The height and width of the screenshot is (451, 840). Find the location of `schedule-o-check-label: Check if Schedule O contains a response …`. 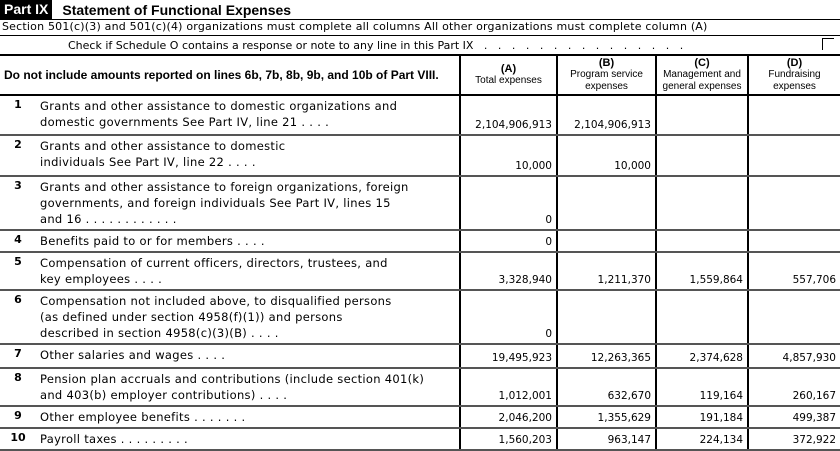

schedule-o-check-label: Check if Schedule O contains a response … is located at coordinates (376, 45).